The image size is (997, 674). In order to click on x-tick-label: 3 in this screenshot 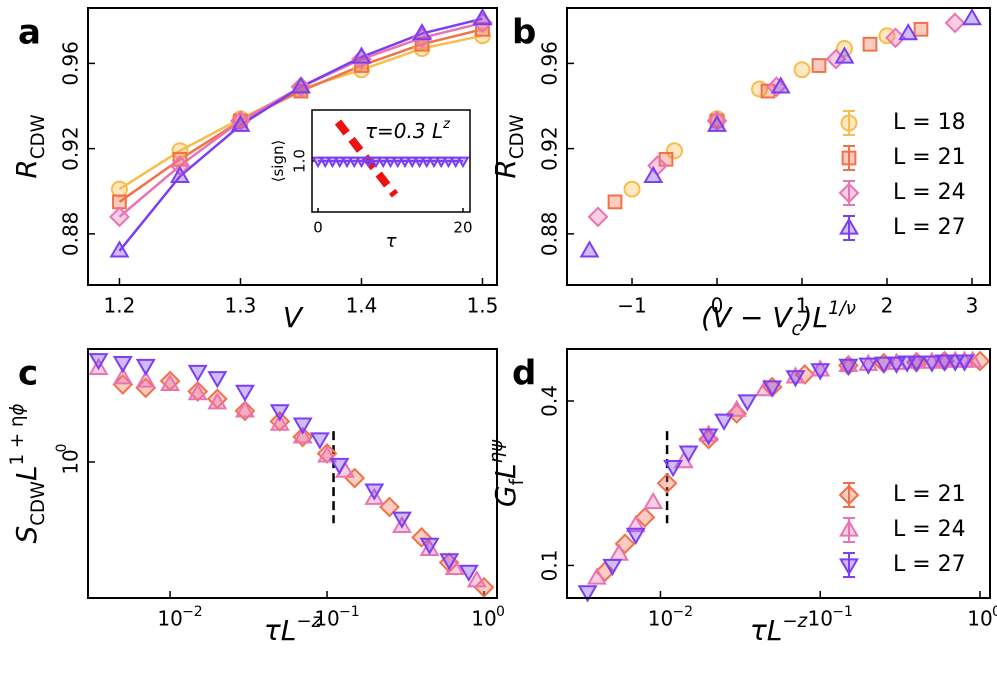, I will do `click(972, 306)`.